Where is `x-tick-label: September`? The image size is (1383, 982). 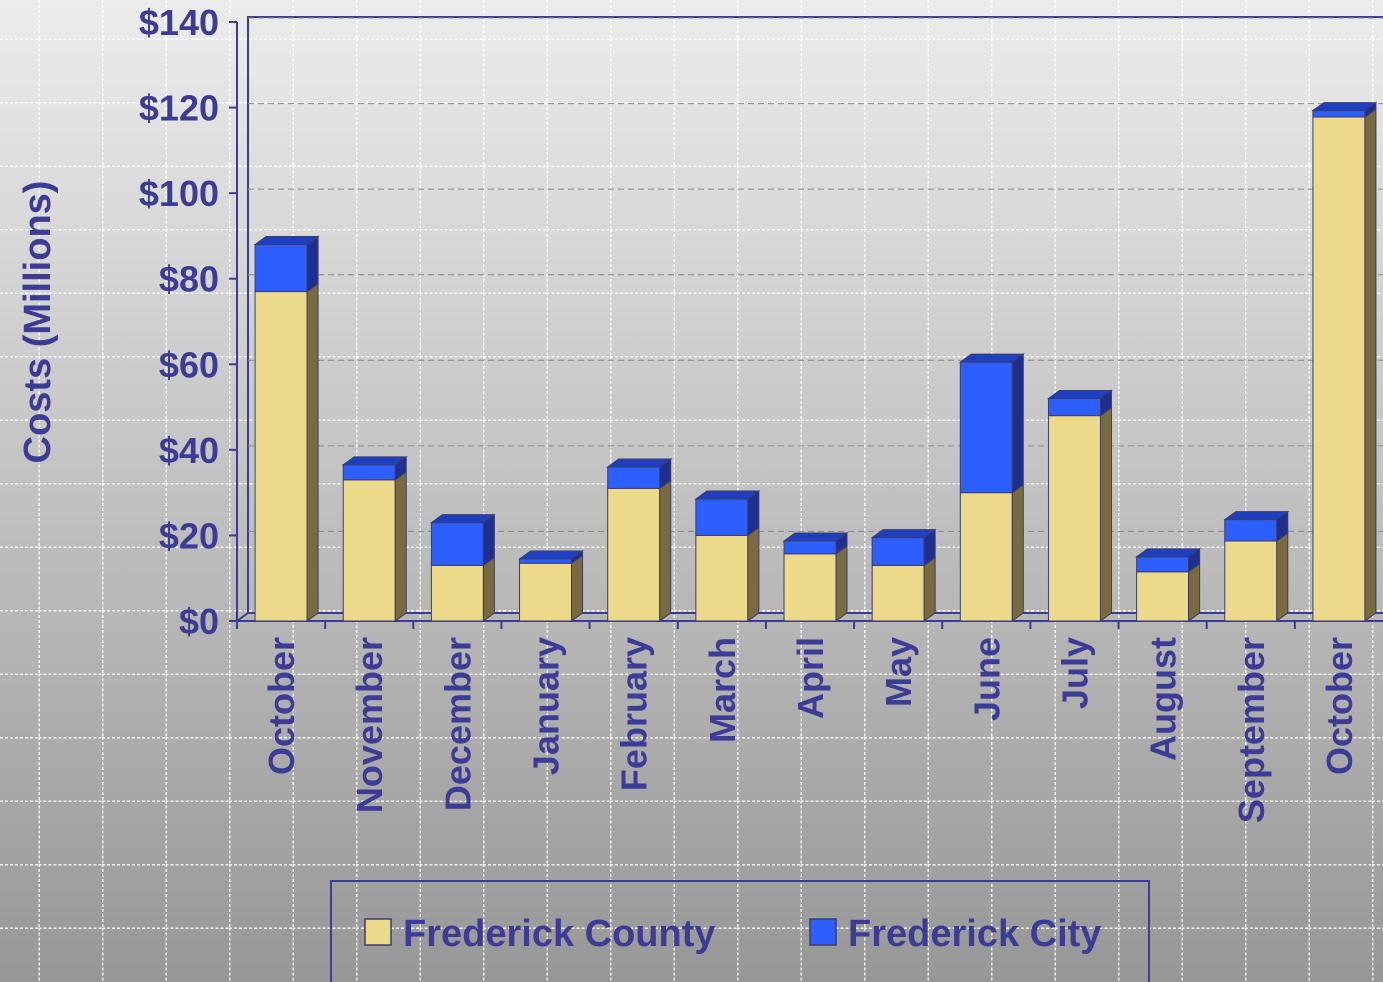 x-tick-label: September is located at coordinates (1251, 730).